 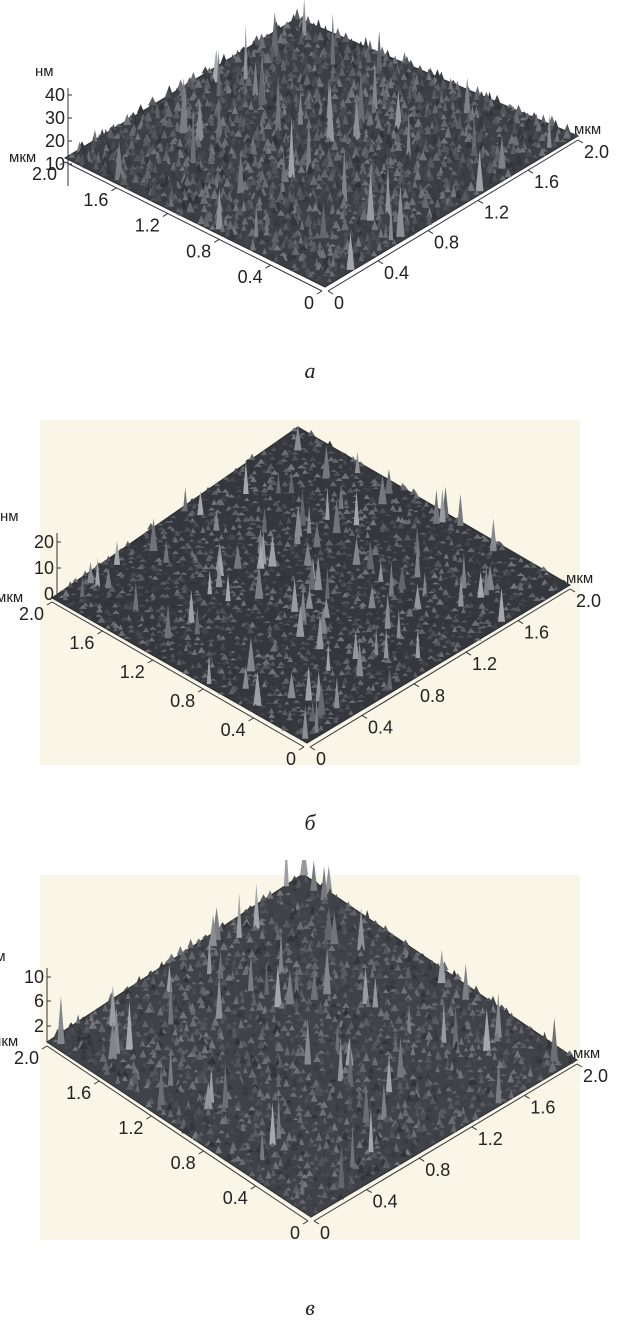 I want to click on x-tick-label: 1.2, so click(x=496, y=212).